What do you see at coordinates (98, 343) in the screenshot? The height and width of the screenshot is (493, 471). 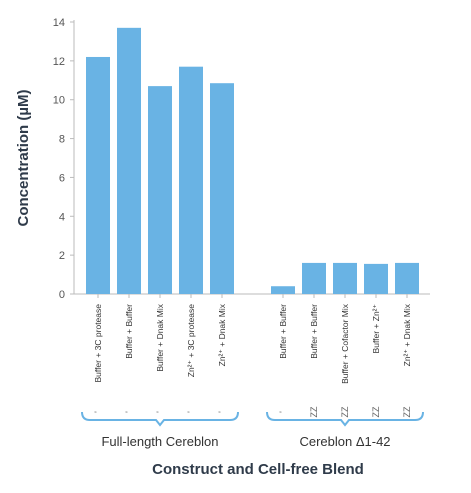 I see `category-label: Buffer + 3C protease` at bounding box center [98, 343].